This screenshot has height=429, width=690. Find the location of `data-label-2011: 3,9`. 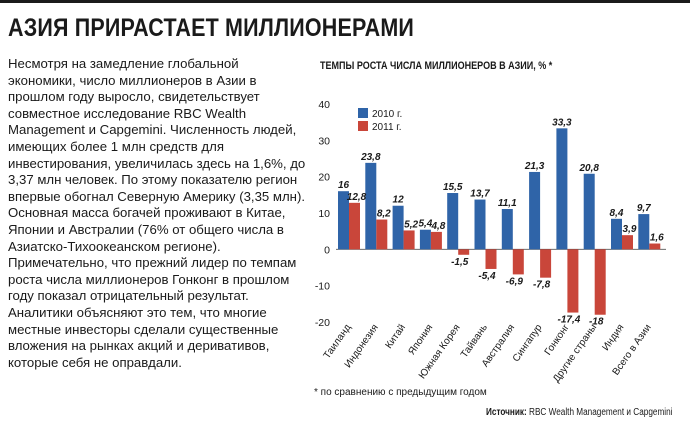

data-label-2011: 3,9 is located at coordinates (630, 229).